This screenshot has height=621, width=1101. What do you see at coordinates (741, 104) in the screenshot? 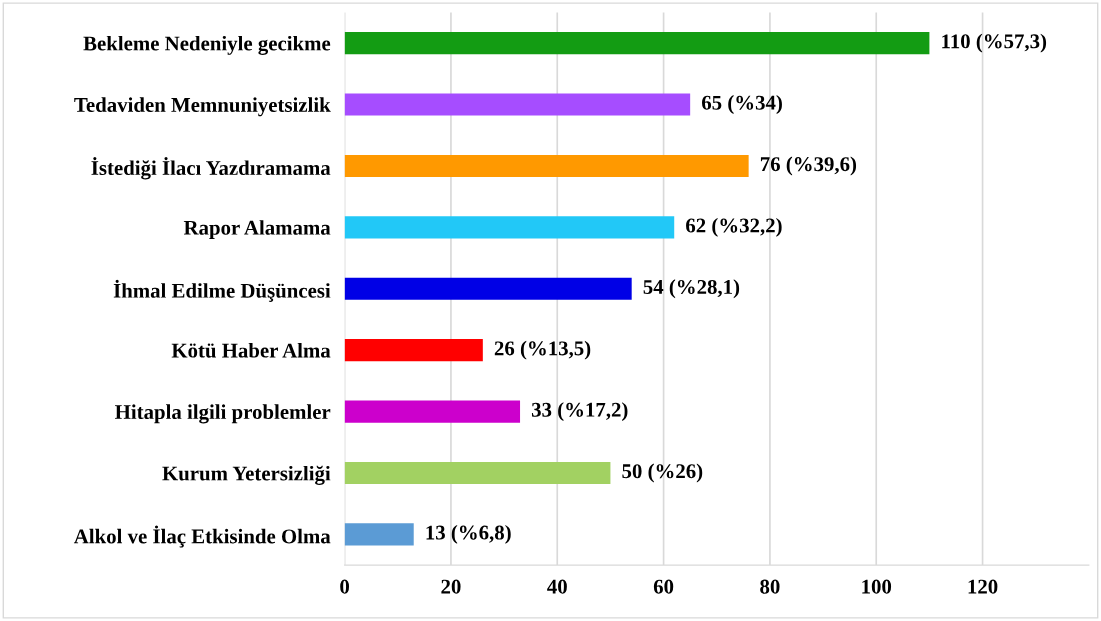
I see `data-label: 65 (%34)` at bounding box center [741, 104].